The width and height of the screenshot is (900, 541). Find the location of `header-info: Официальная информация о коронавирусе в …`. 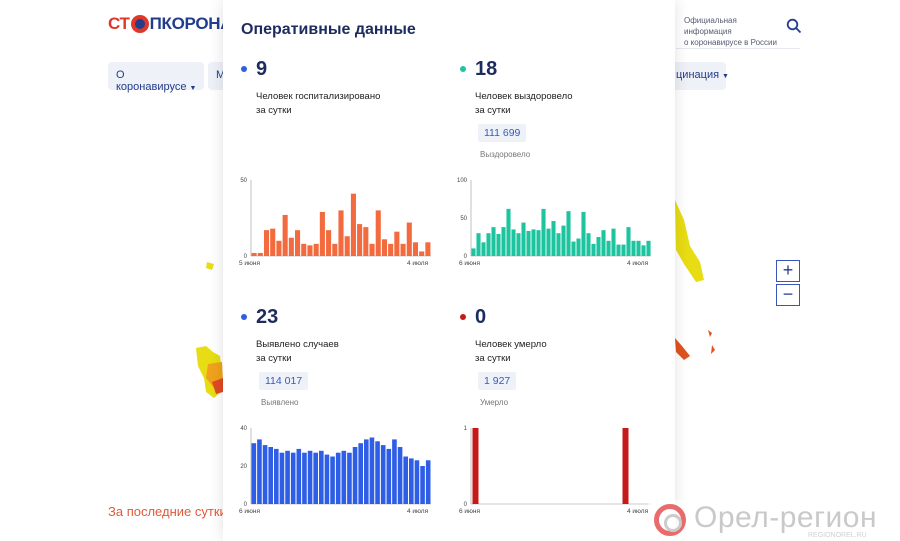

header-info: Официальная информация о коронавирусе в … is located at coordinates (734, 31).